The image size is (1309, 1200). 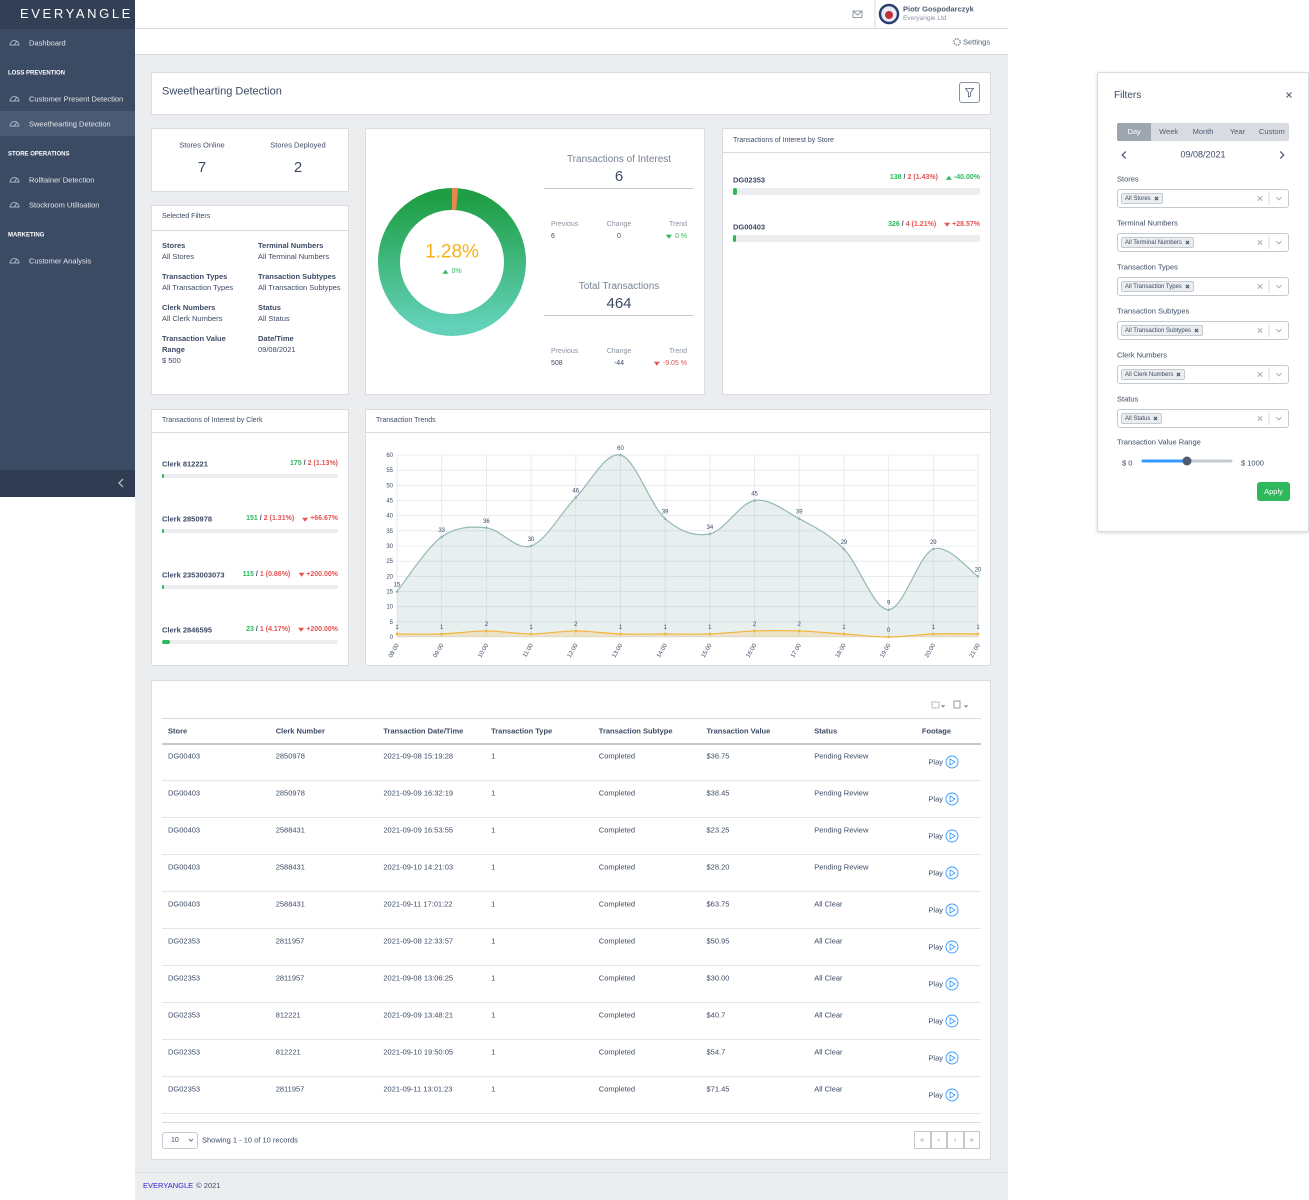 I want to click on period-tab: Day, so click(x=1134, y=132).